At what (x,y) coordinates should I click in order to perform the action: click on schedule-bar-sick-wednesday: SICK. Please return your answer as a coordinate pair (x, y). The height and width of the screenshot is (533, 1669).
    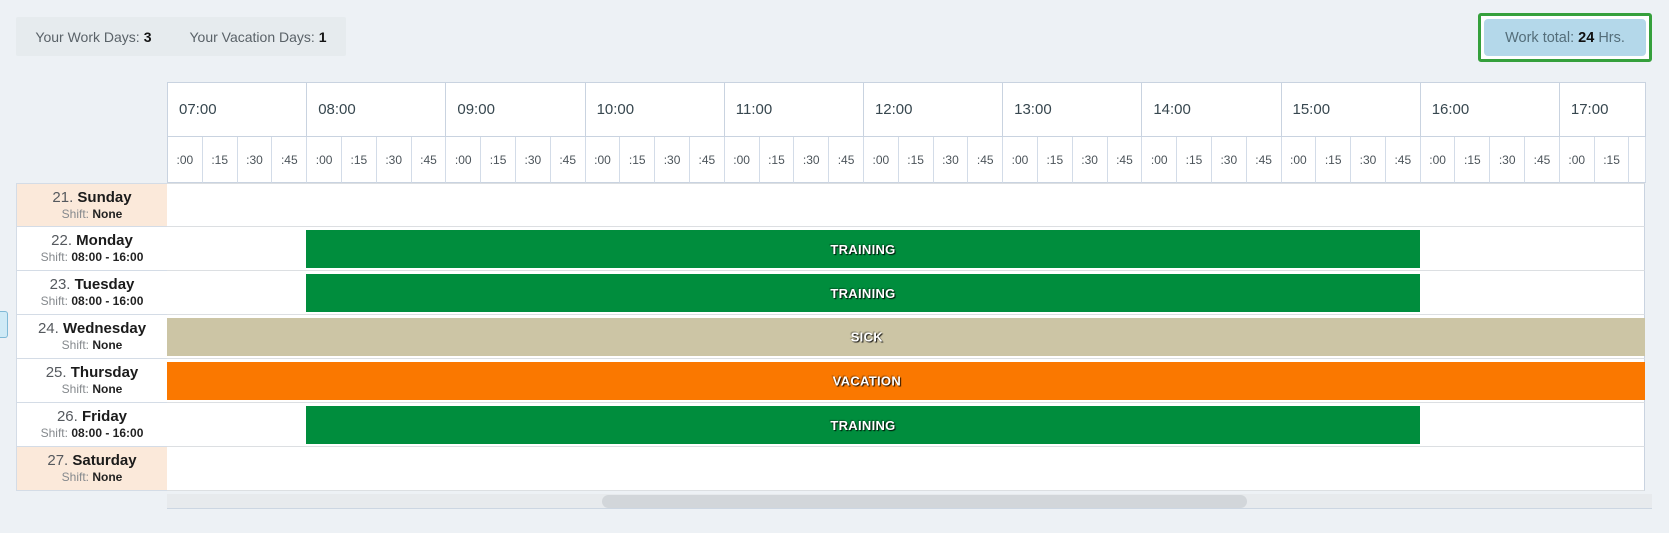
    Looking at the image, I should click on (906, 337).